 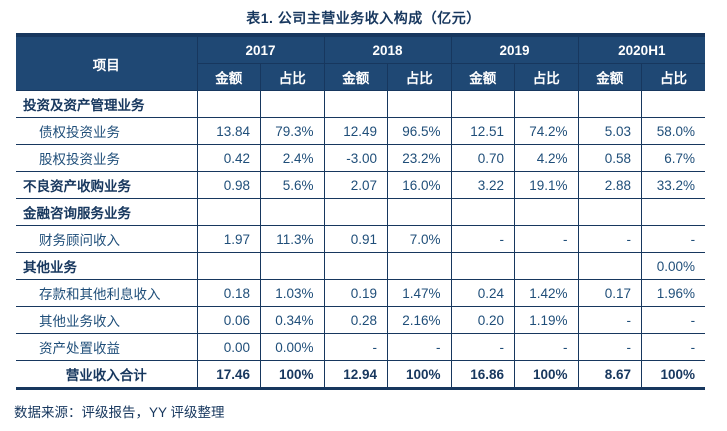 What do you see at coordinates (107, 185) in the screenshot?
I see `row-label-cell: 不良资产收购业务` at bounding box center [107, 185].